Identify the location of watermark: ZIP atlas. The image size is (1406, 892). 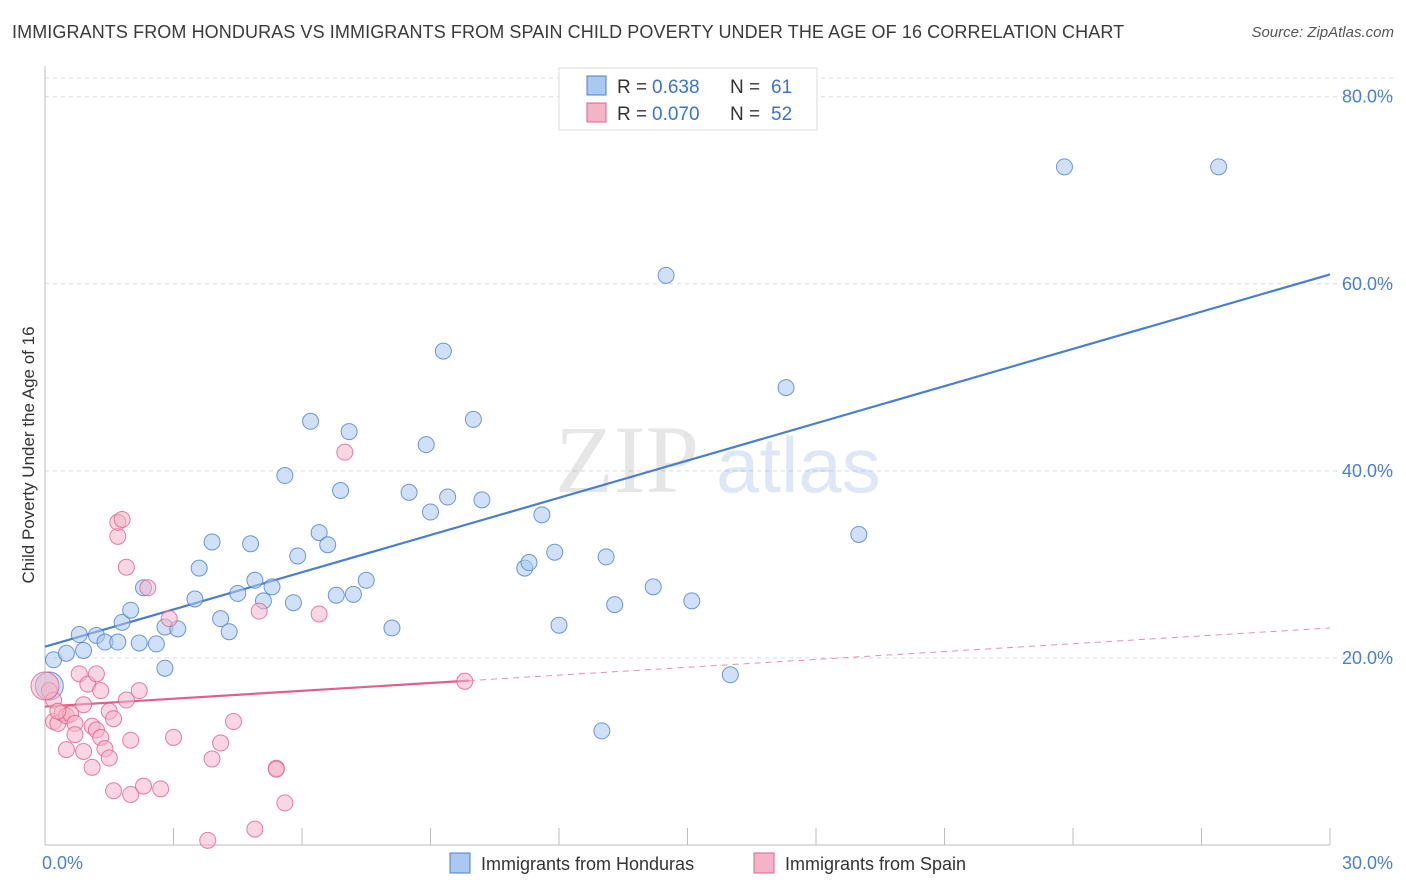
(718, 459).